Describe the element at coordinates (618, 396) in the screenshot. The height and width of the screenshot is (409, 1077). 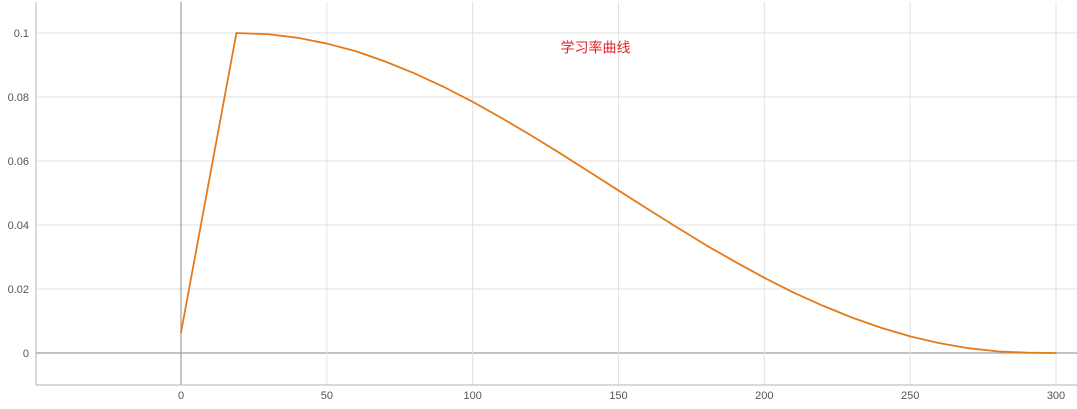
I see `x-tick-label: 150` at that location.